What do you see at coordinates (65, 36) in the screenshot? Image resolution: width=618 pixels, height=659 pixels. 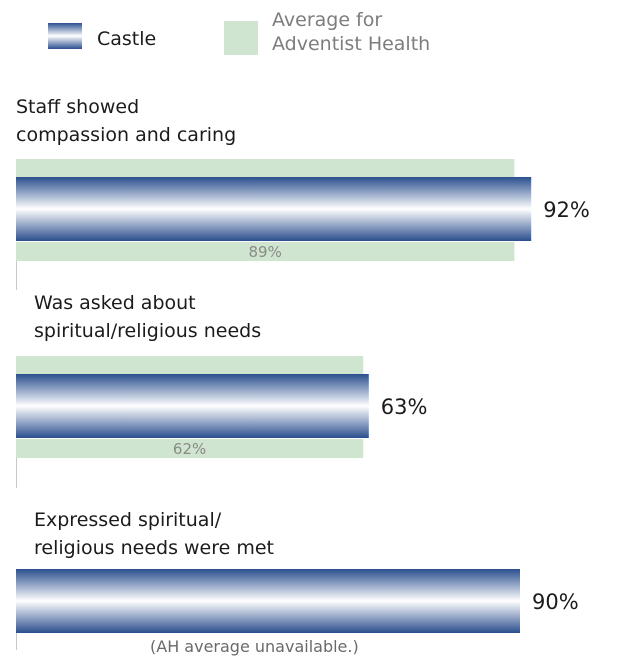 I see `legend-swatch-castle` at bounding box center [65, 36].